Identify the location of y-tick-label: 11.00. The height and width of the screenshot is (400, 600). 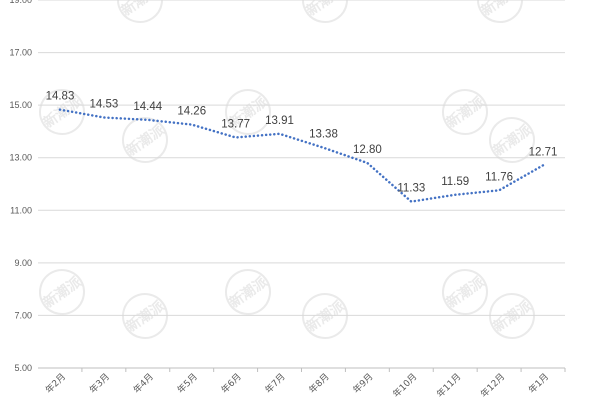
(21, 210).